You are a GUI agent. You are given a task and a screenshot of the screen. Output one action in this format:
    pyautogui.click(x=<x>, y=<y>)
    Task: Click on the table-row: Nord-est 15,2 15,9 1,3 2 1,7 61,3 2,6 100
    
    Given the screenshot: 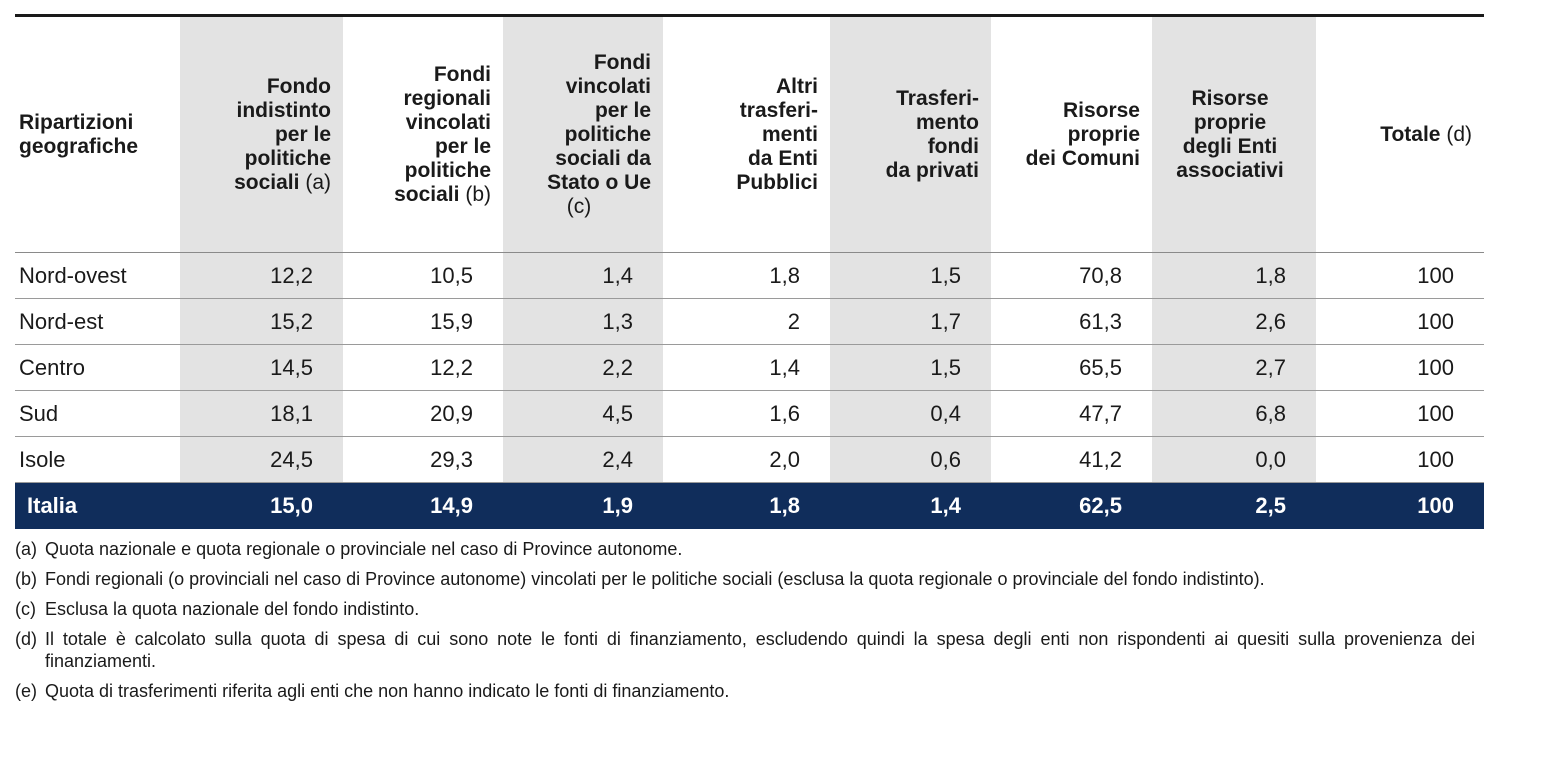 What is the action you would take?
    pyautogui.click(x=749, y=321)
    